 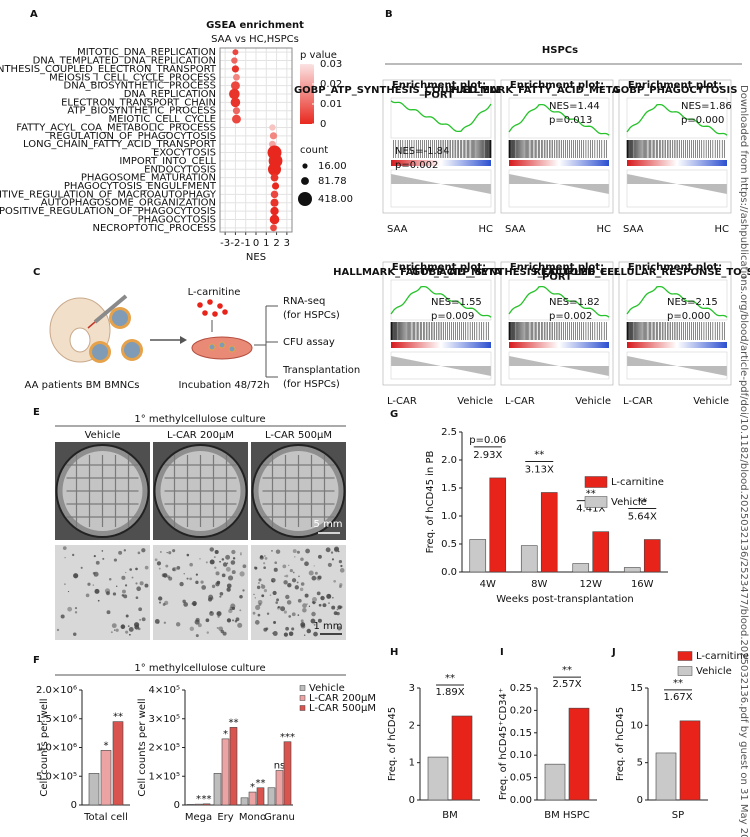 What do you see at coordinates (140, 86) in the screenshot?
I see `term-label: DNA_BIOSYNTHETIC_PROCESS` at bounding box center [140, 86].